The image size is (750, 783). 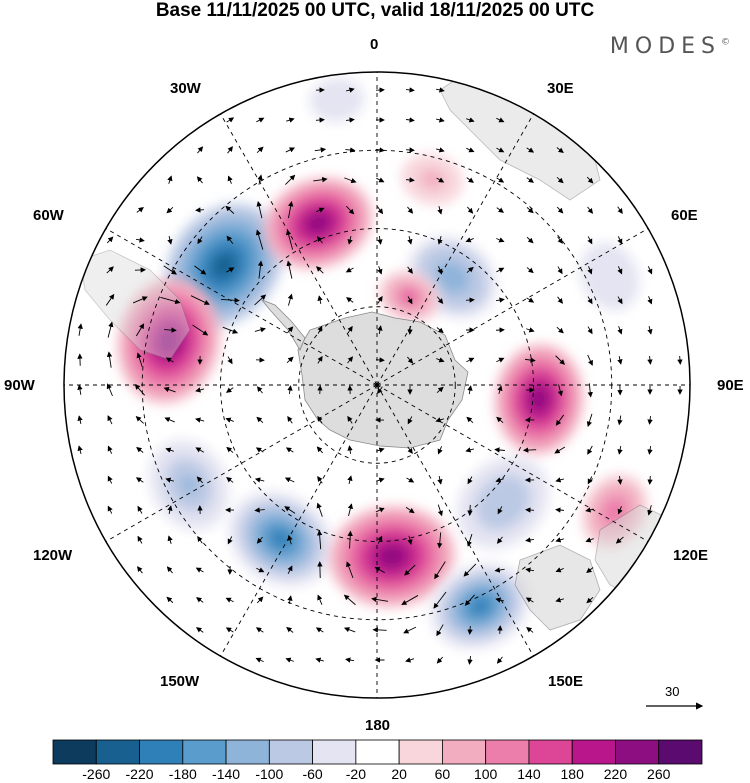 What do you see at coordinates (659, 774) in the screenshot?
I see `colorbar-tick-label: 260` at bounding box center [659, 774].